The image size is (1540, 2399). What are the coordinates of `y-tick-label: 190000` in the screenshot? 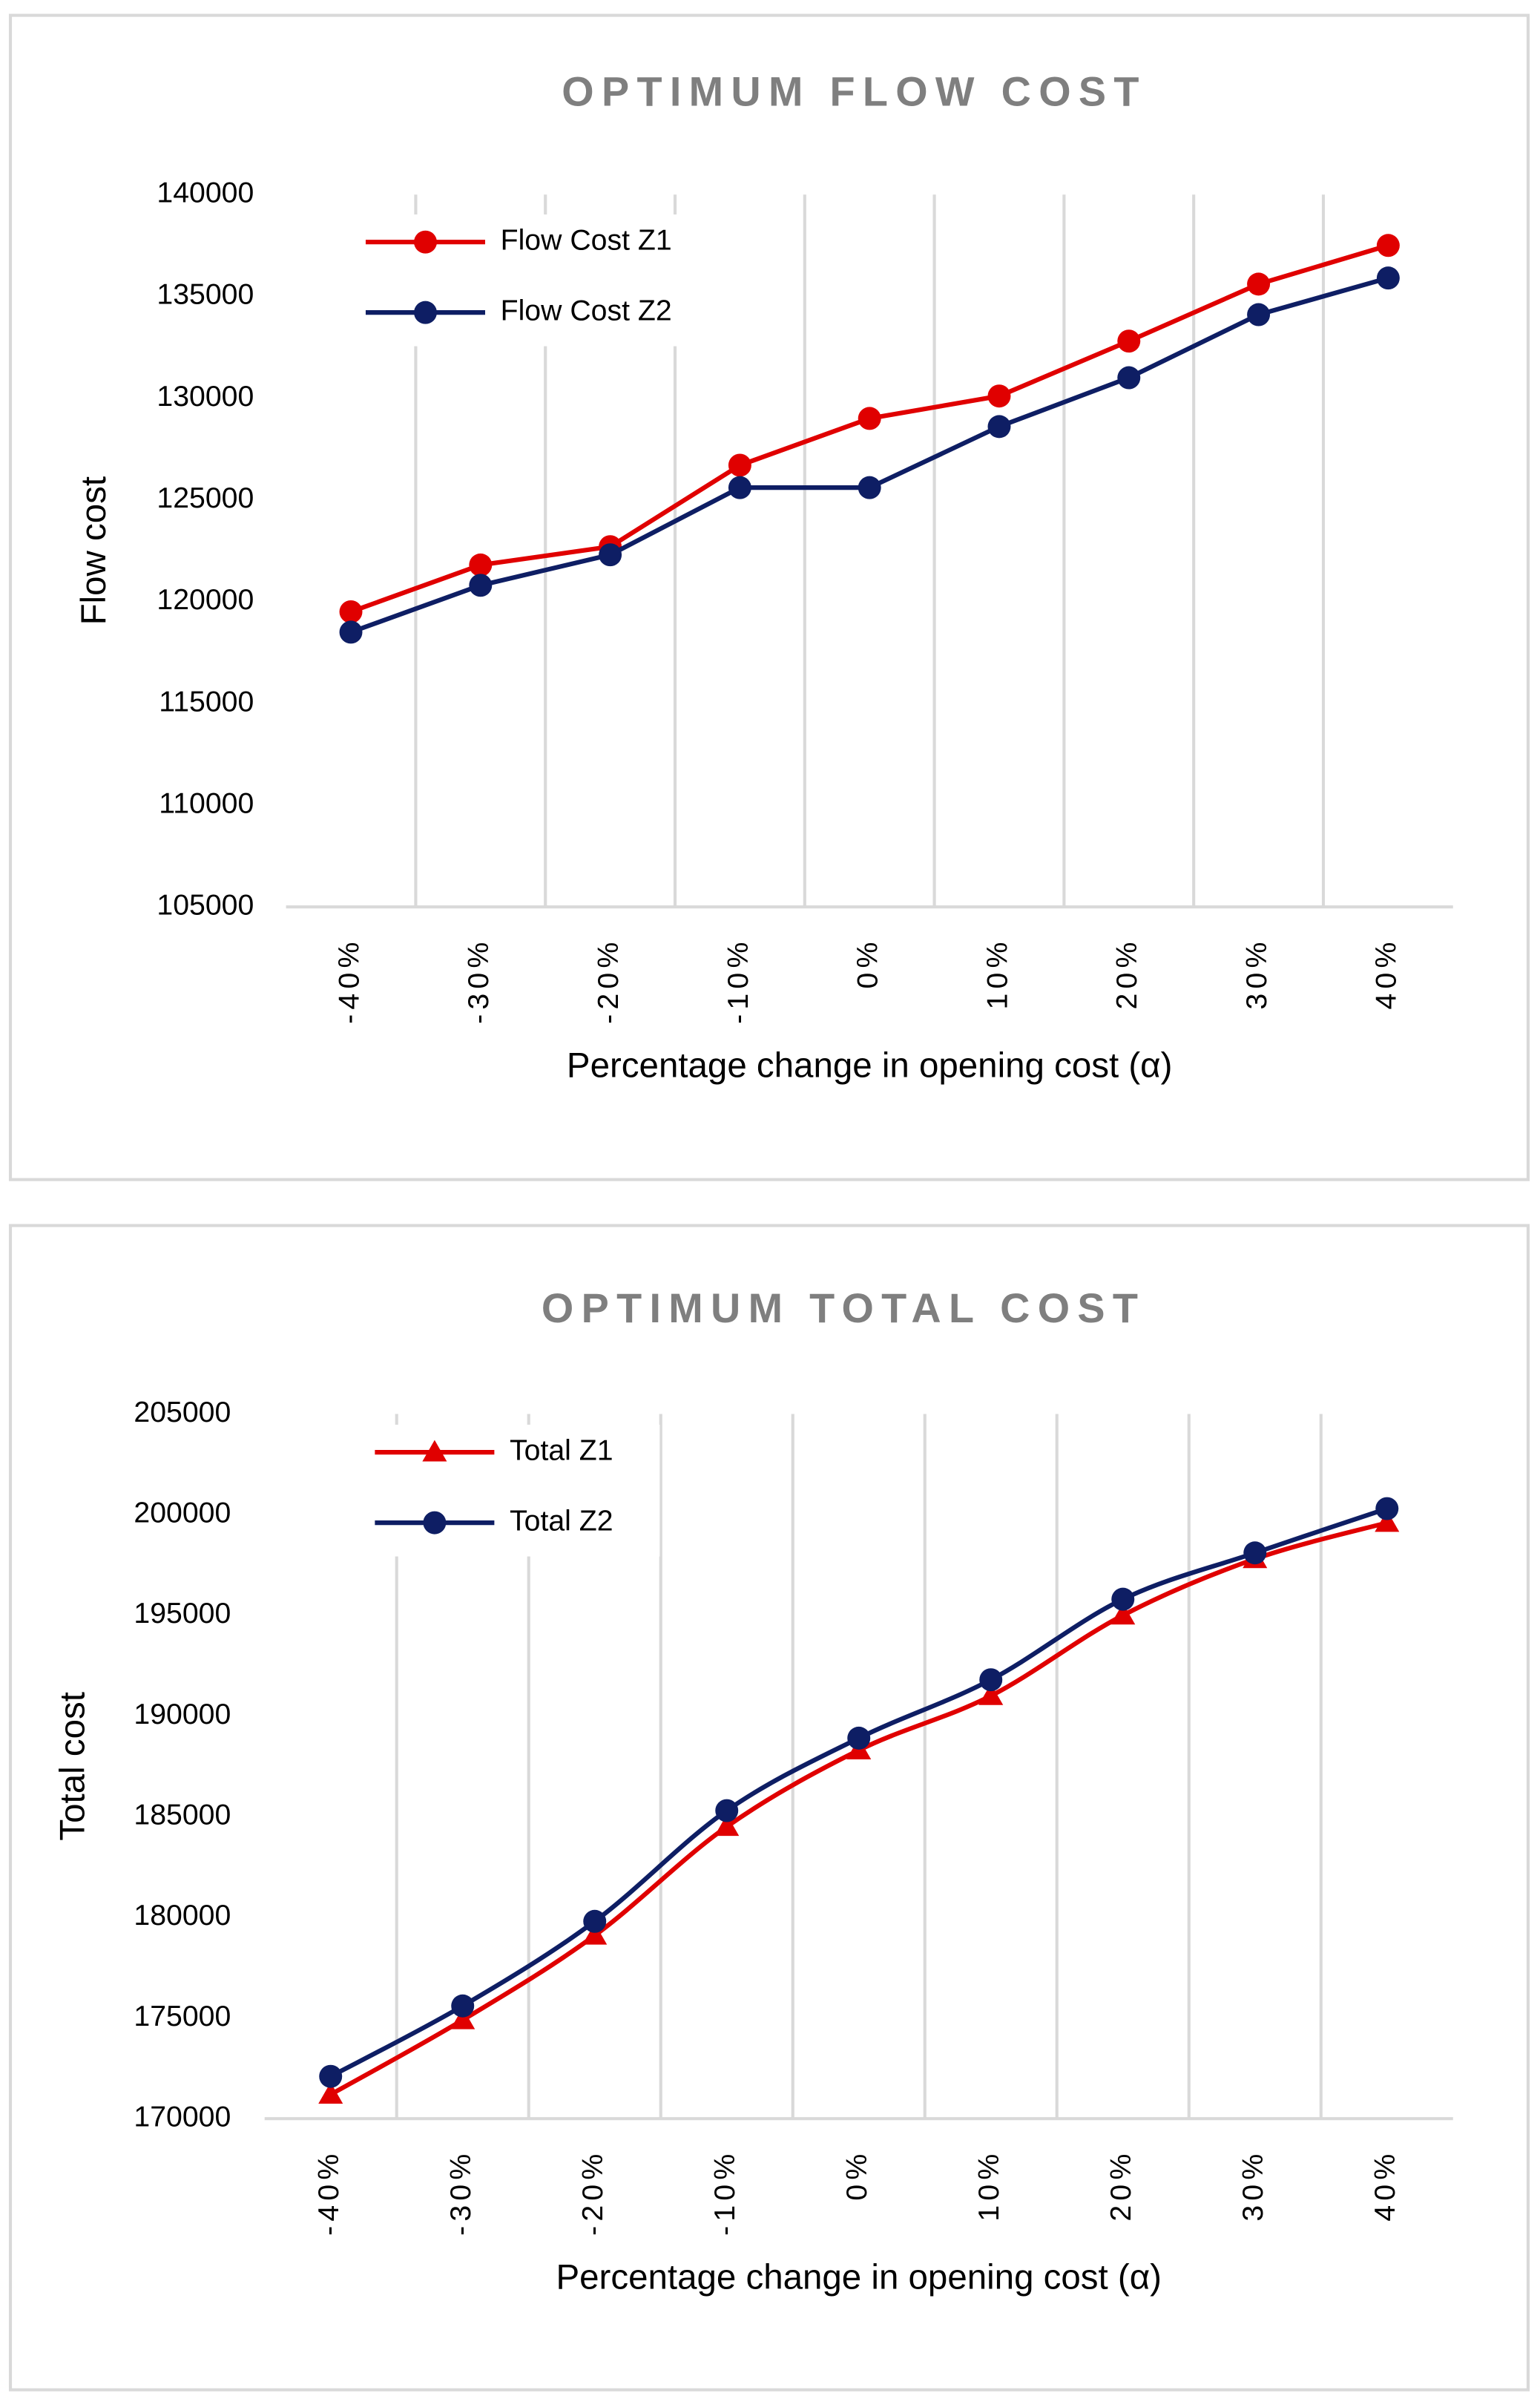 It's located at (182, 1714).